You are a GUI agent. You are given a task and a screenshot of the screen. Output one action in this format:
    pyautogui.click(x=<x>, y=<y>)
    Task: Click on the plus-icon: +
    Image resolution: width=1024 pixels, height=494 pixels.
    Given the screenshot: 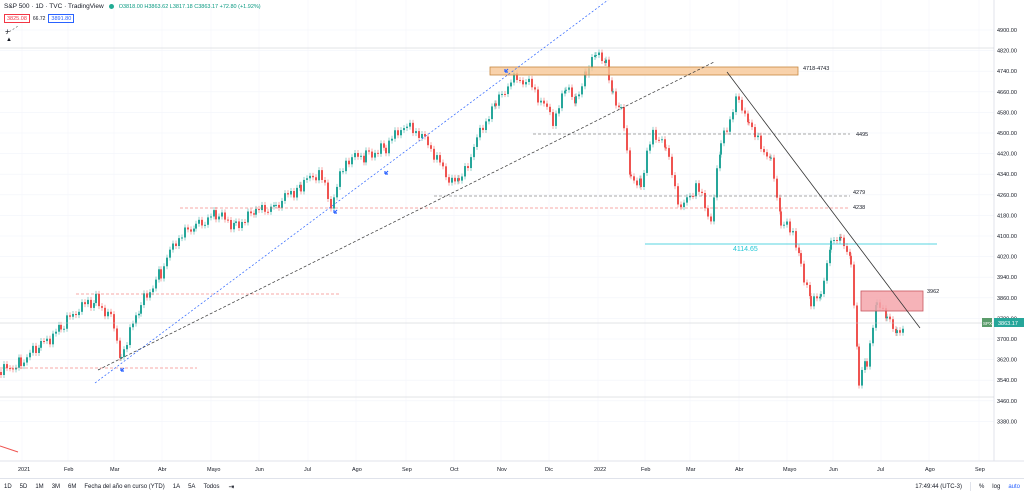 What is the action you would take?
    pyautogui.click(x=7, y=31)
    